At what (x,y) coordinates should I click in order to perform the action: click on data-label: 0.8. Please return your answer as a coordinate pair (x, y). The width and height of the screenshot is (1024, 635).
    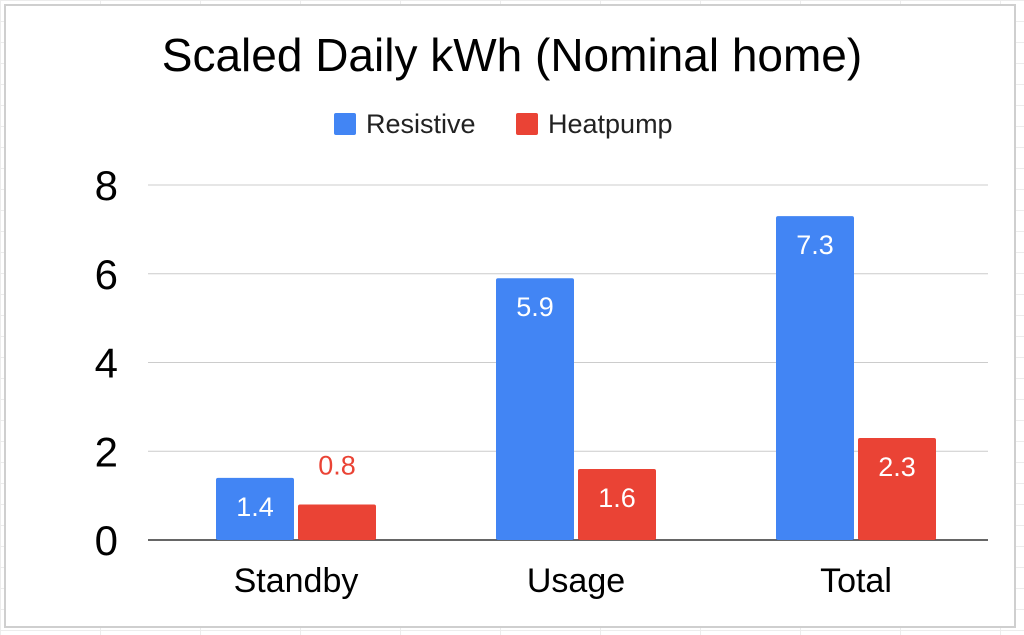
    Looking at the image, I should click on (337, 466).